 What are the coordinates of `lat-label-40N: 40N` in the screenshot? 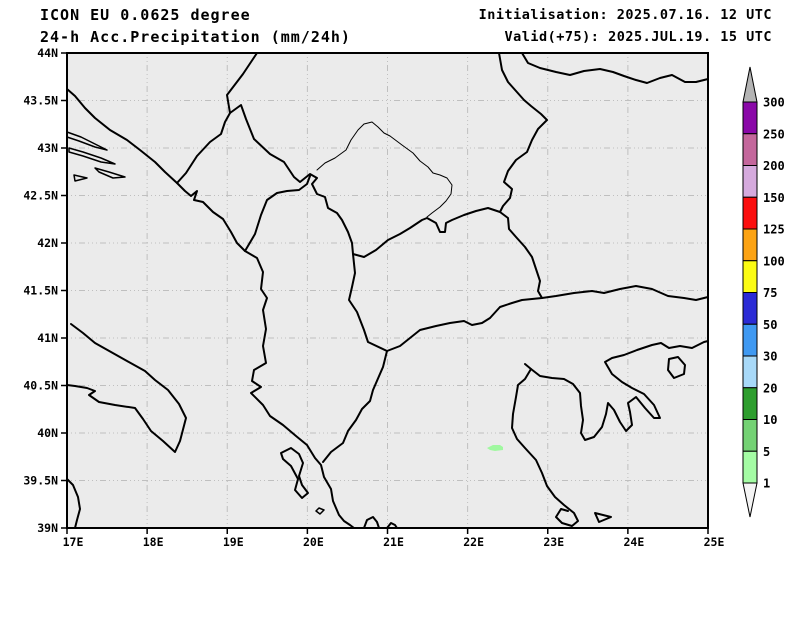 It's located at (47, 433).